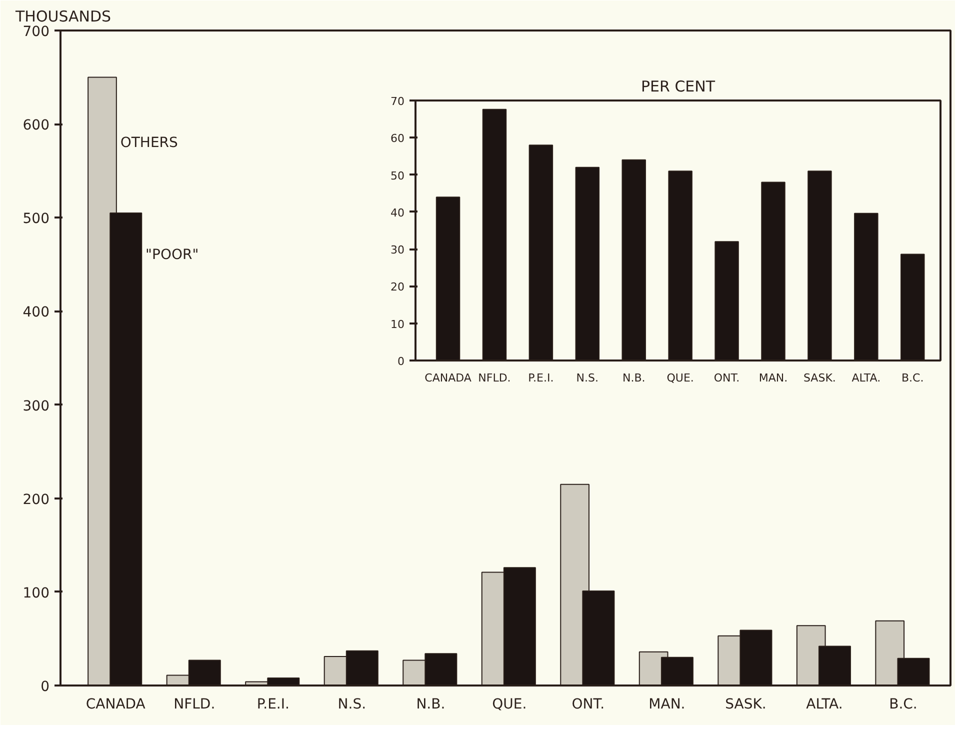 Image resolution: width=963 pixels, height=735 pixels. What do you see at coordinates (36, 126) in the screenshot?
I see `y-tick-label: 600` at bounding box center [36, 126].